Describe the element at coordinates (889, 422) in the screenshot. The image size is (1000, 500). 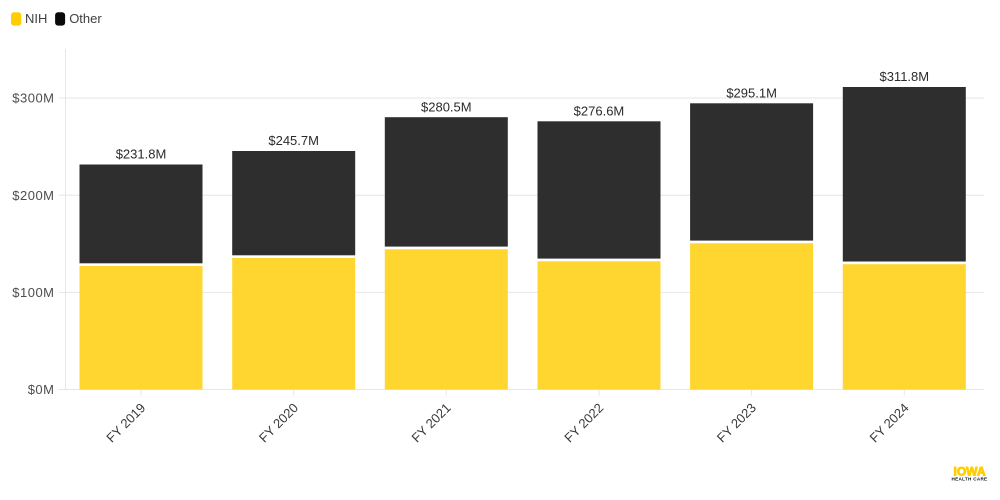
I see `svg-text: FY 2024` at that location.